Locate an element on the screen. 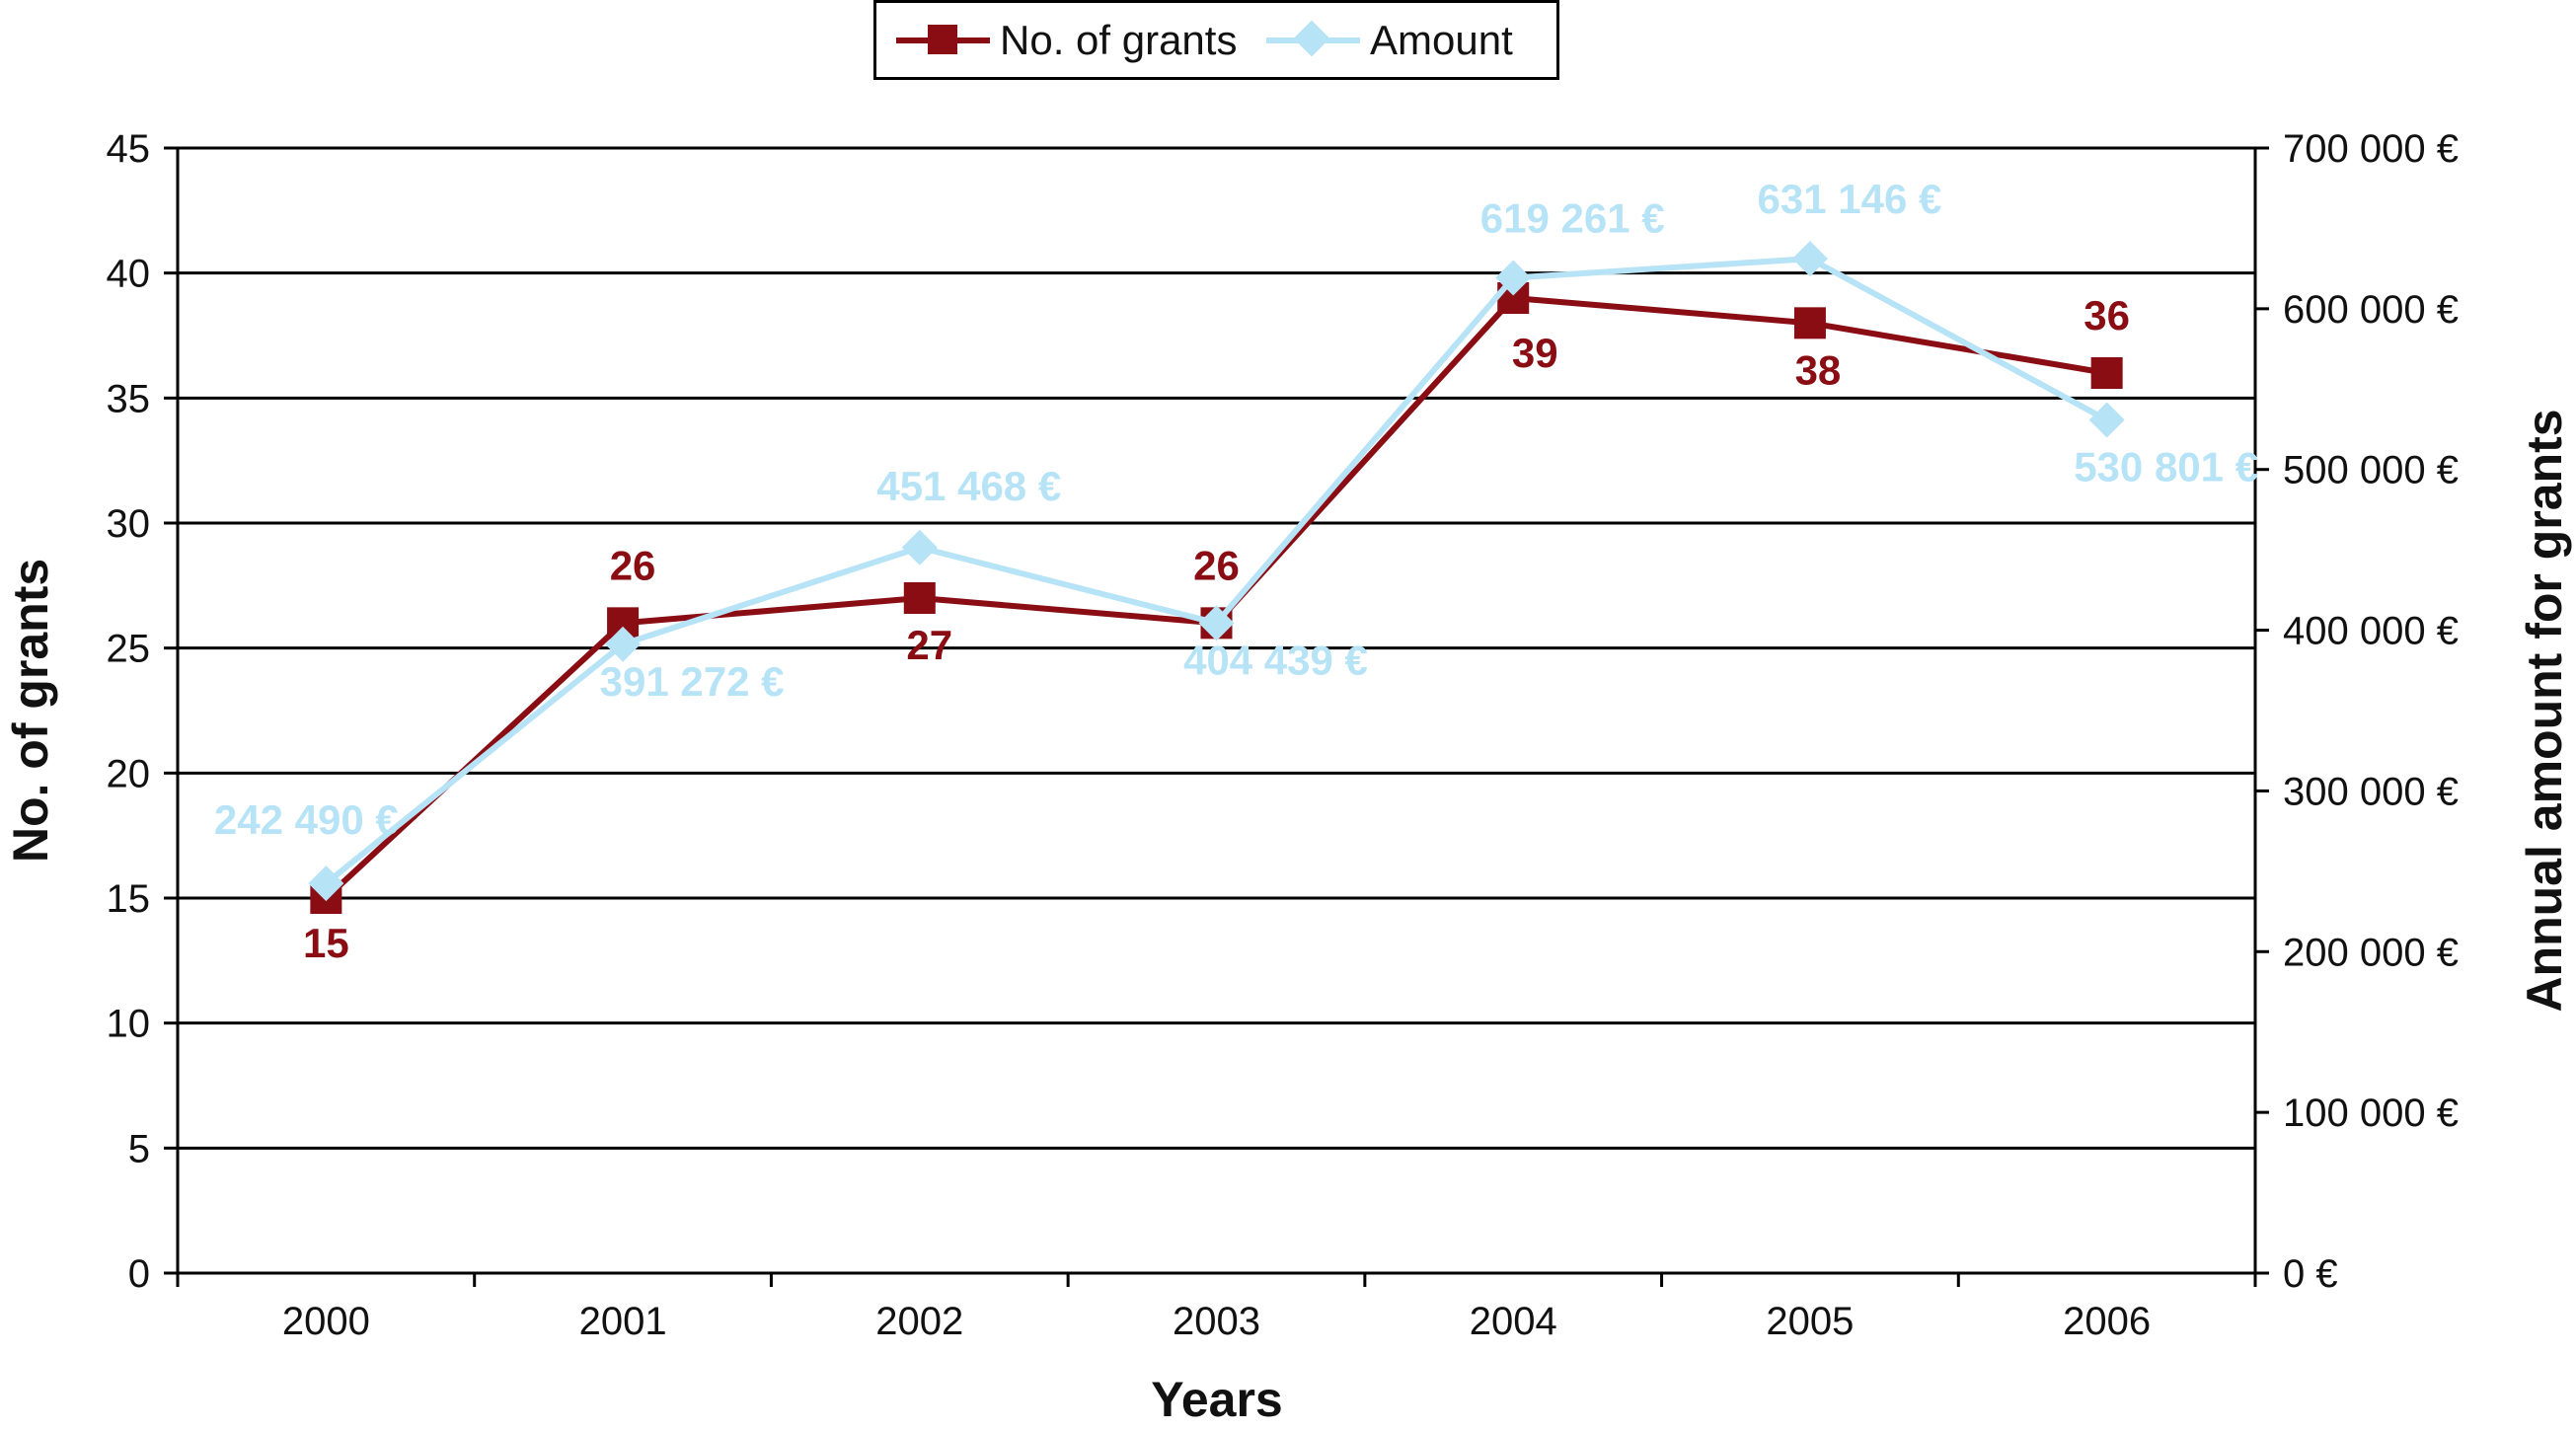  legend: No. of grants Amount is located at coordinates (1216, 40).